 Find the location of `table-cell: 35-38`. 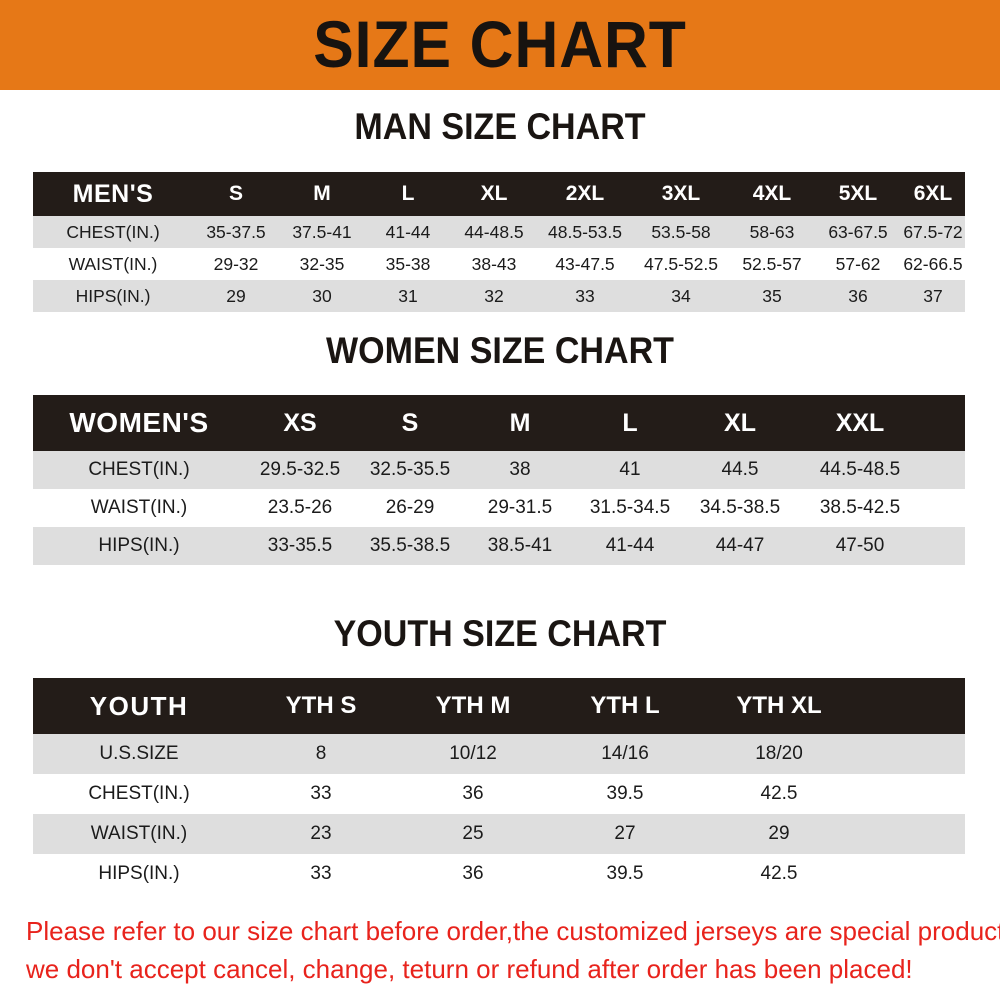

table-cell: 35-38 is located at coordinates (408, 263).